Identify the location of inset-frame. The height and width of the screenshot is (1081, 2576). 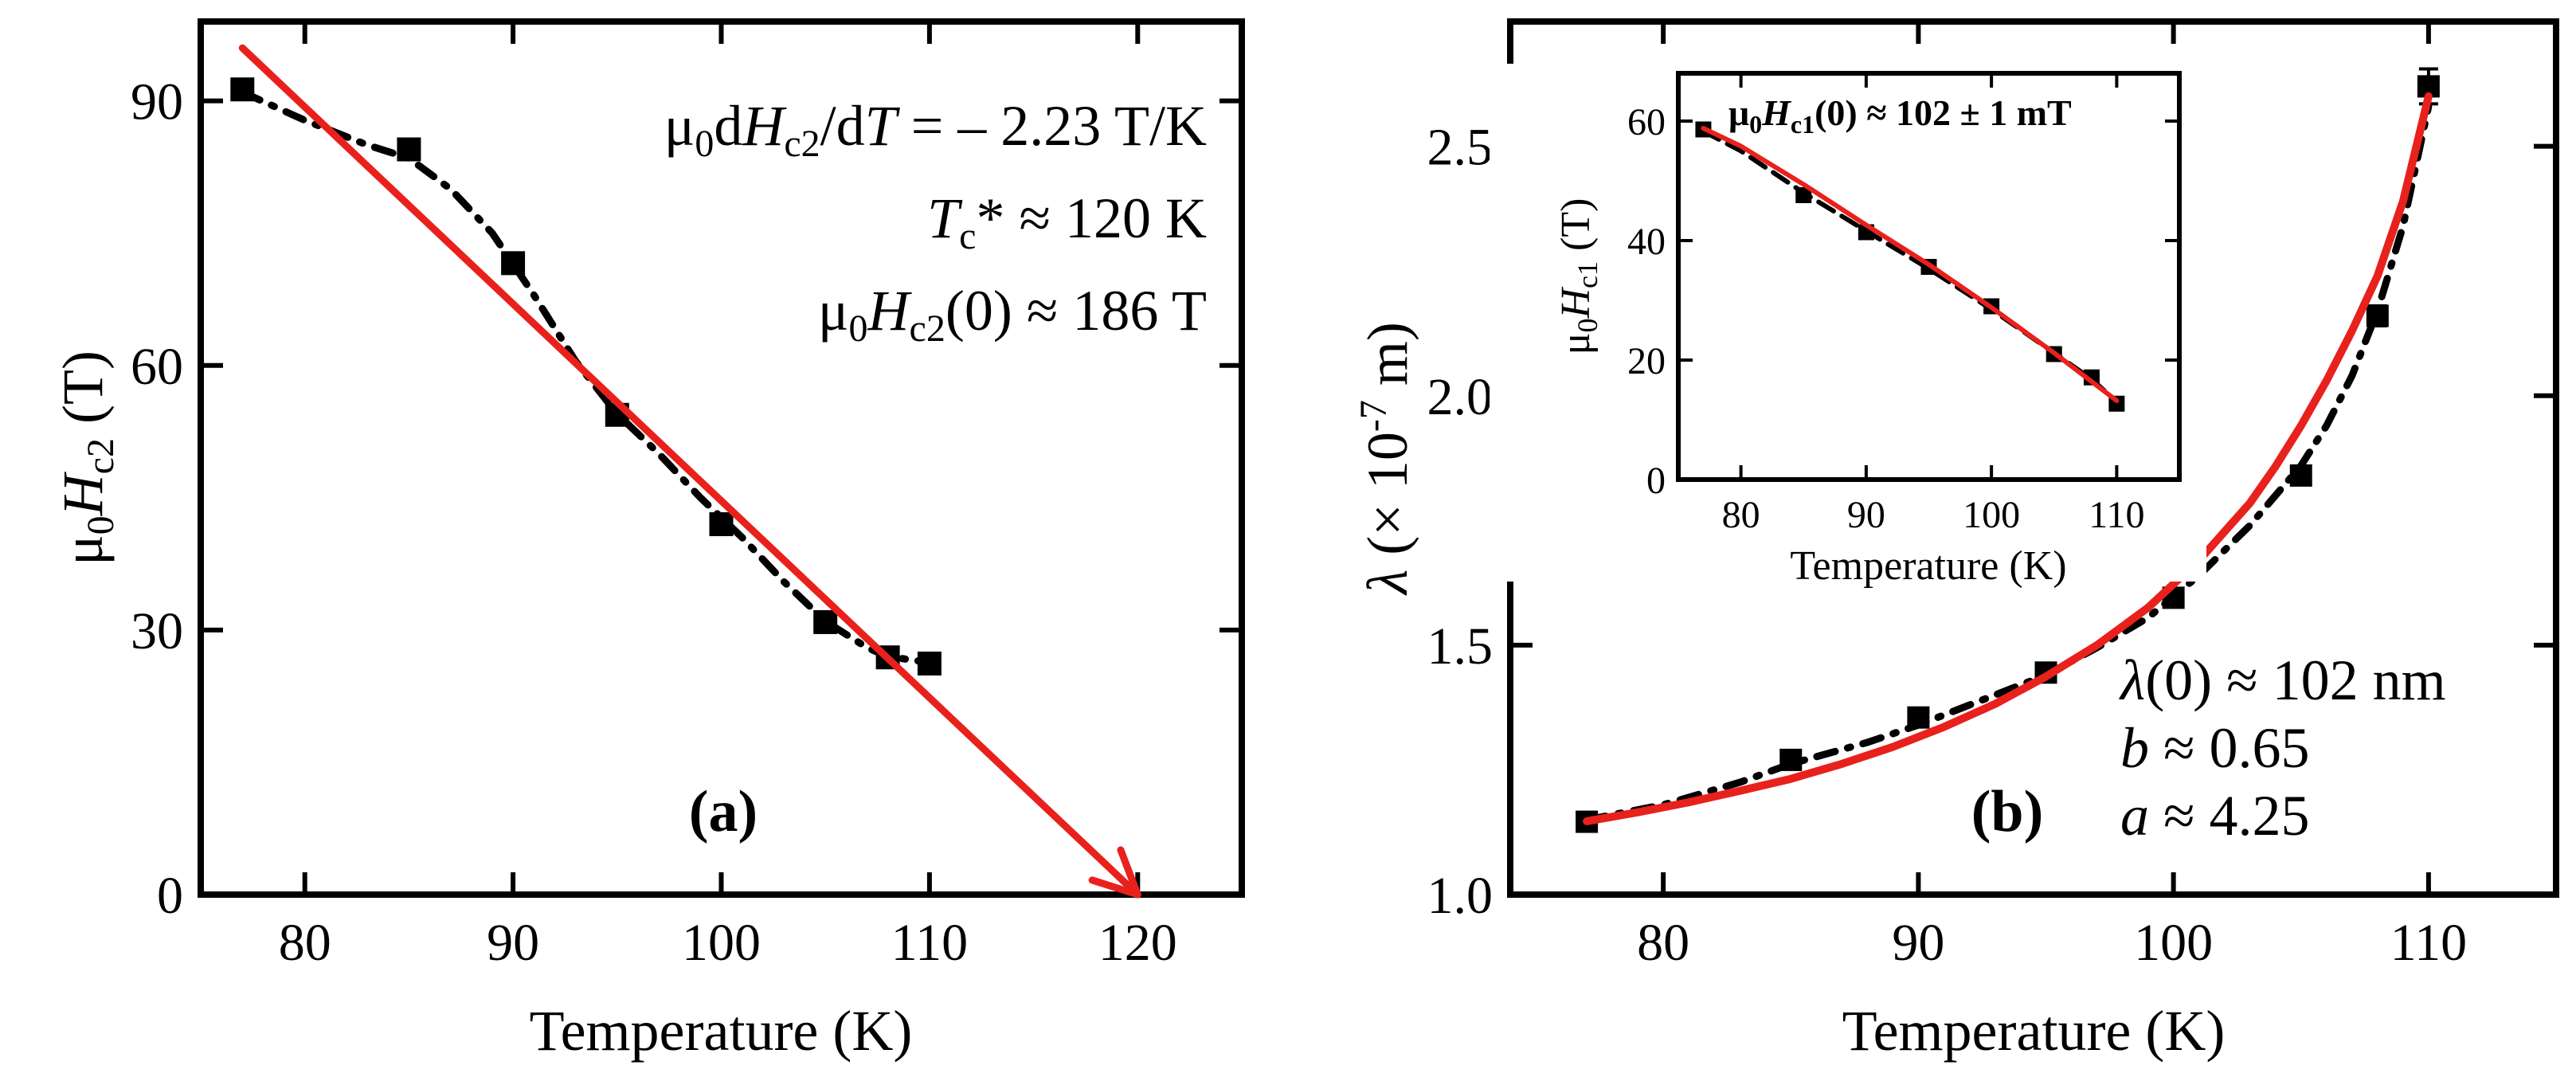
(1929, 276).